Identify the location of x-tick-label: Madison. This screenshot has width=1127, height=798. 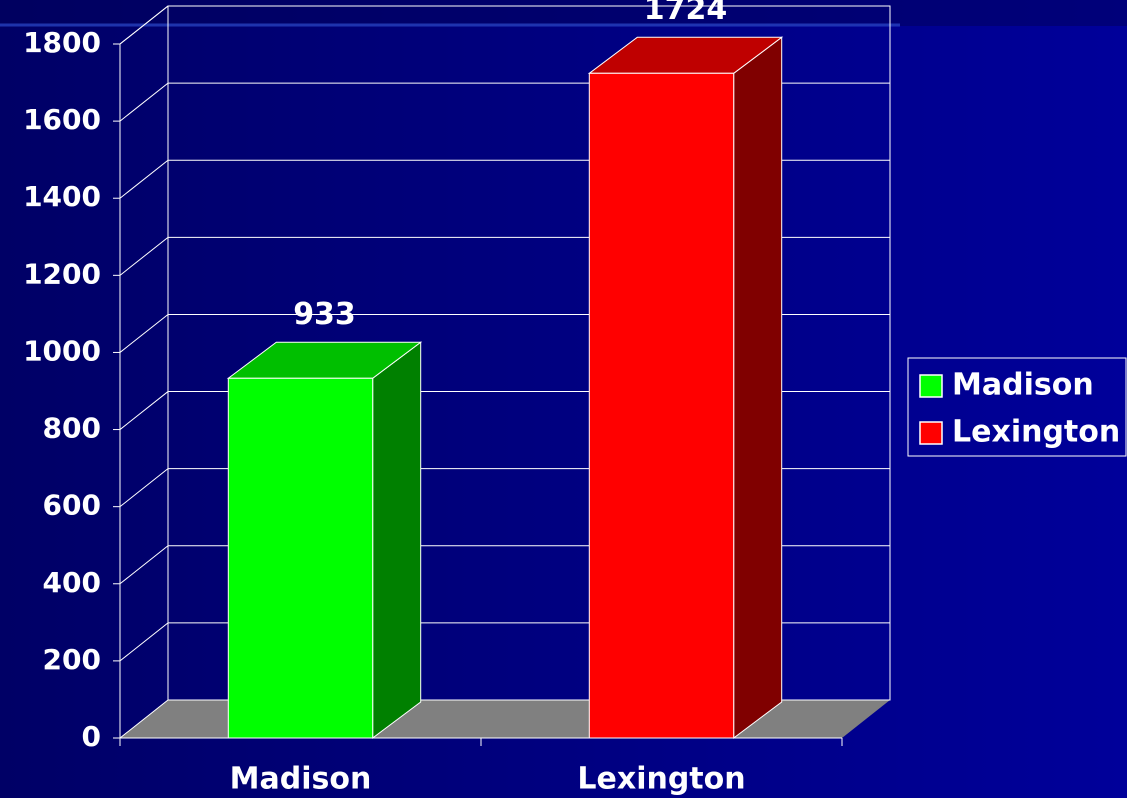
(301, 779).